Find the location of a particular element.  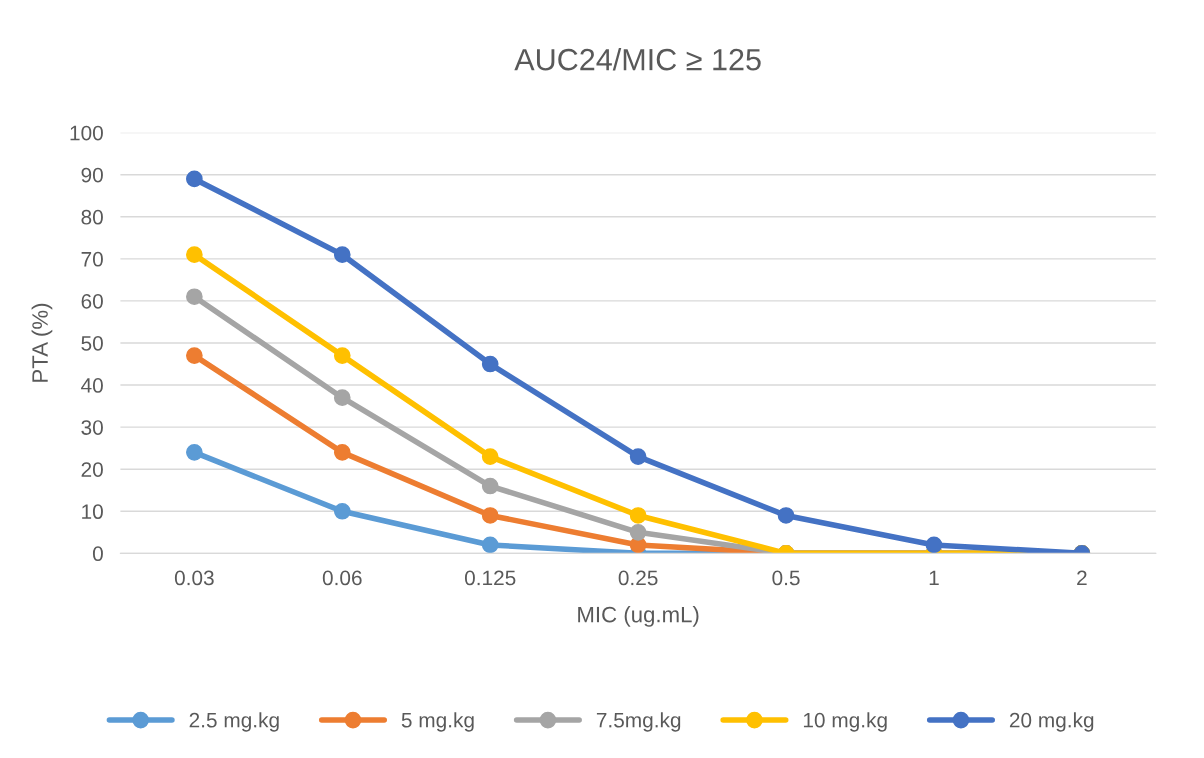

x-tick-label: 1 is located at coordinates (934, 578).